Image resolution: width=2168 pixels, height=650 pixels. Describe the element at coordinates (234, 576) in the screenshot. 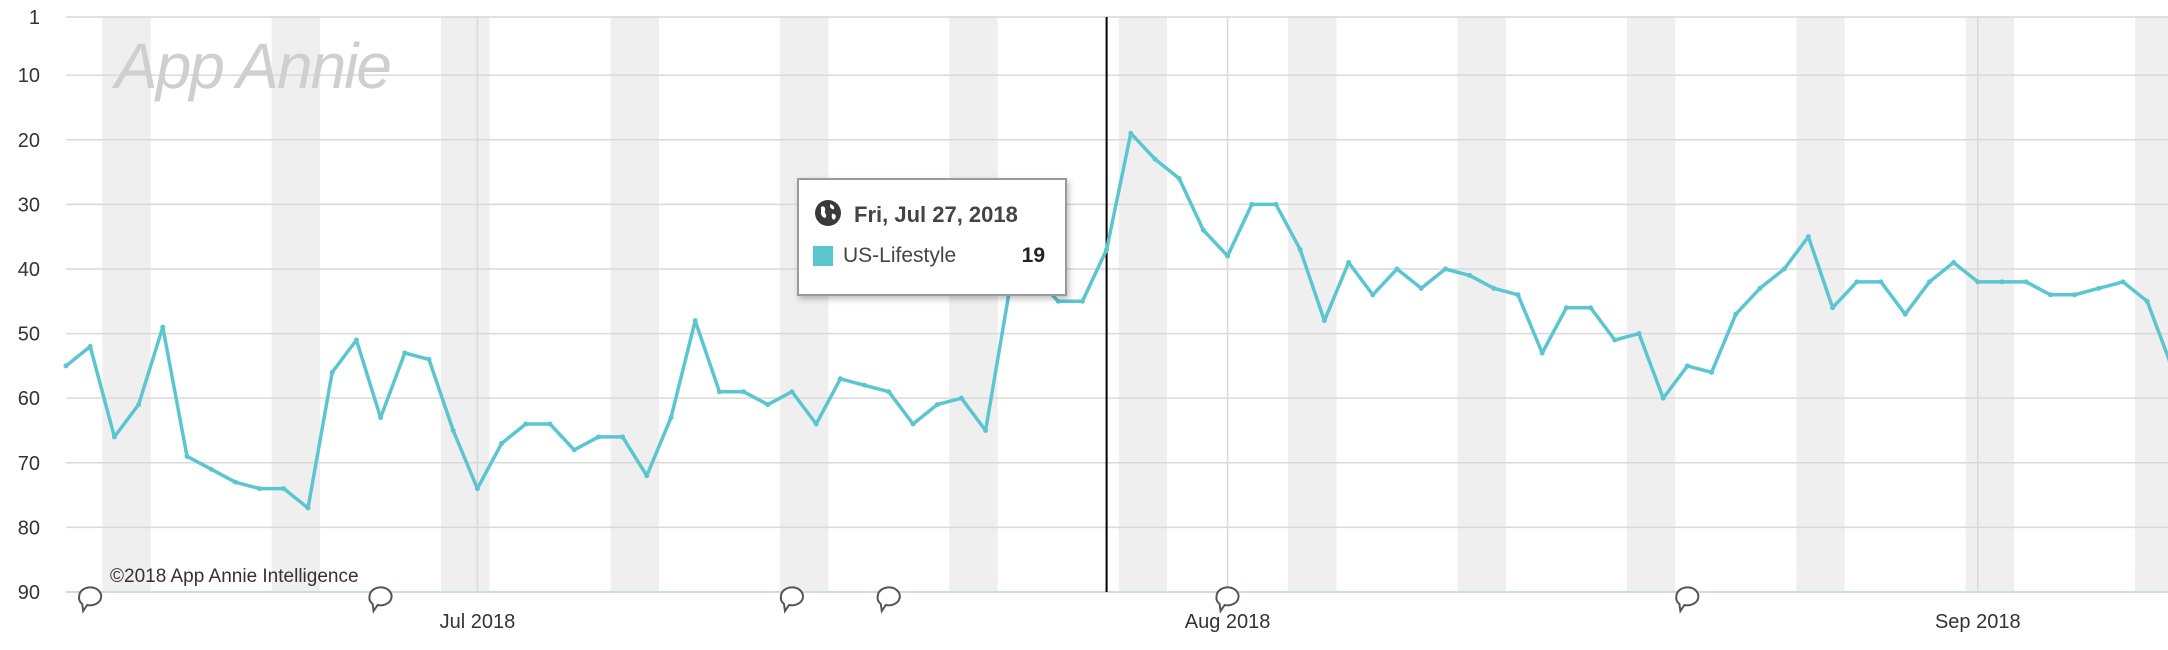

I see `copyright-text: ©2018 App Annie Intelligence` at that location.